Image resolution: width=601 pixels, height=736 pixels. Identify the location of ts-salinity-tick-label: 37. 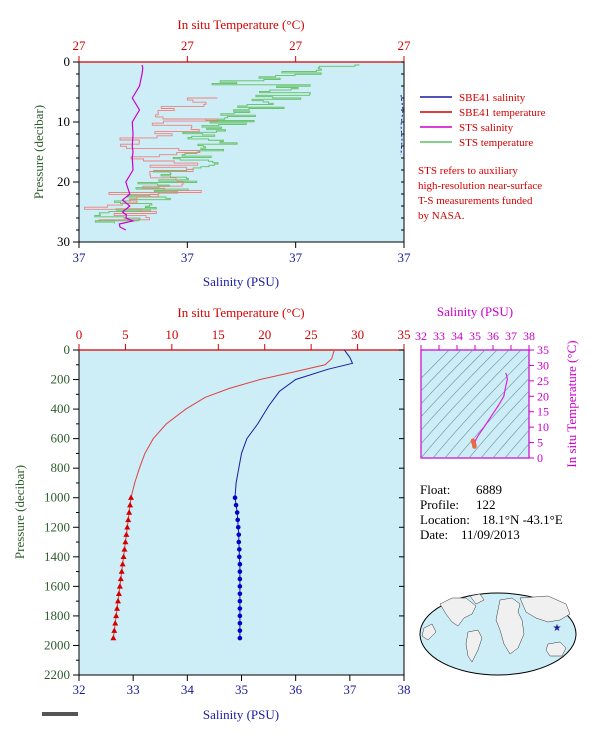
(511, 336).